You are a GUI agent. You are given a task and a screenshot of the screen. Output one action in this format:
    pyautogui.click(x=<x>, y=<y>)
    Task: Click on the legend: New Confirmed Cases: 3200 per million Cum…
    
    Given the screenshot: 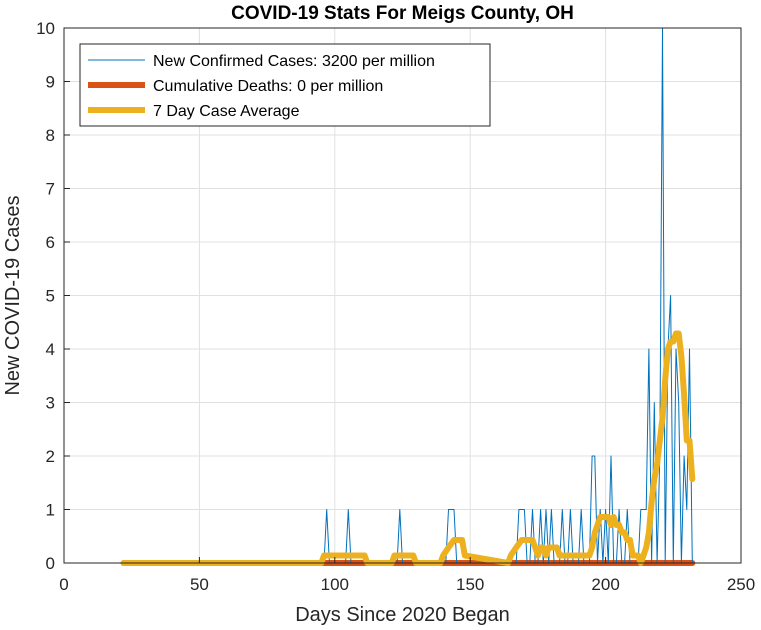 What is the action you would take?
    pyautogui.click(x=285, y=85)
    